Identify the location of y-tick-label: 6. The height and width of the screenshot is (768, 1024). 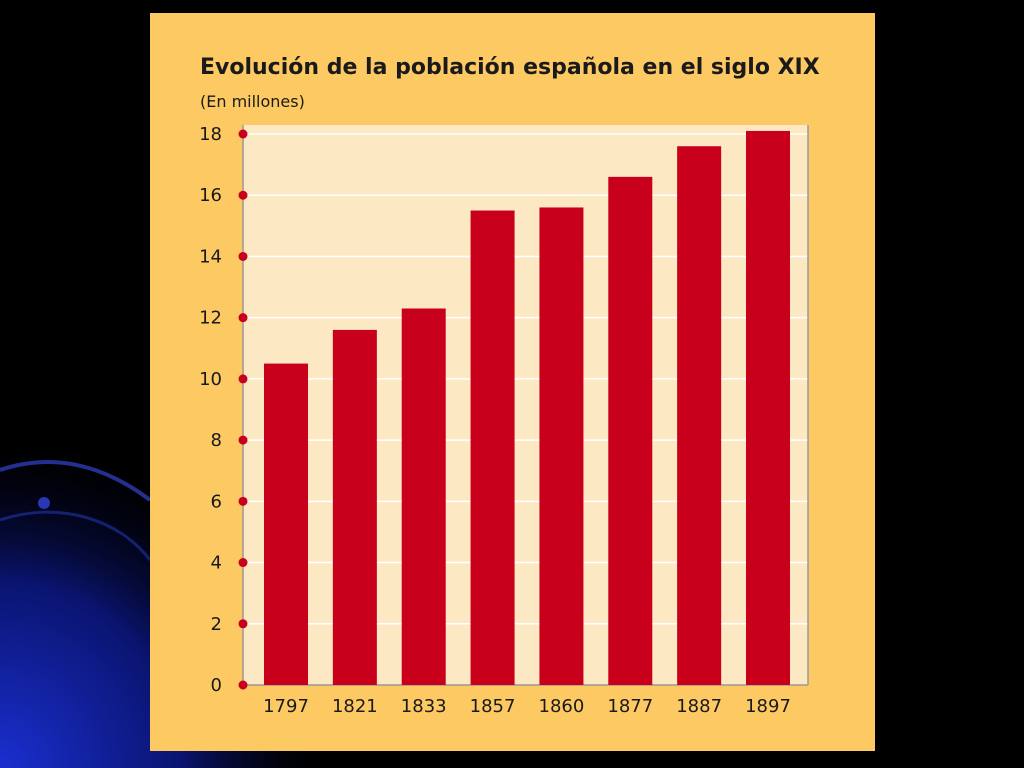
(216, 501).